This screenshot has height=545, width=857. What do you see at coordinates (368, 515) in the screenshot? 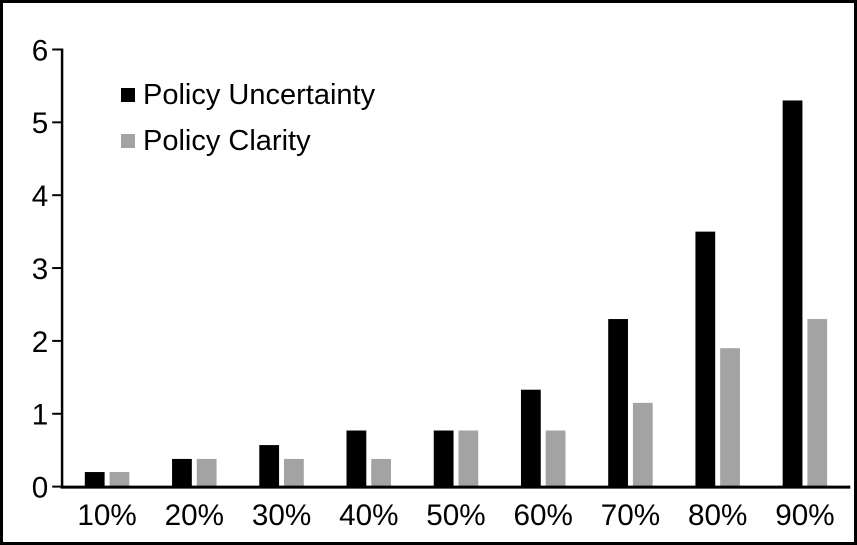
I see `x-category-label-40: 40%` at bounding box center [368, 515].